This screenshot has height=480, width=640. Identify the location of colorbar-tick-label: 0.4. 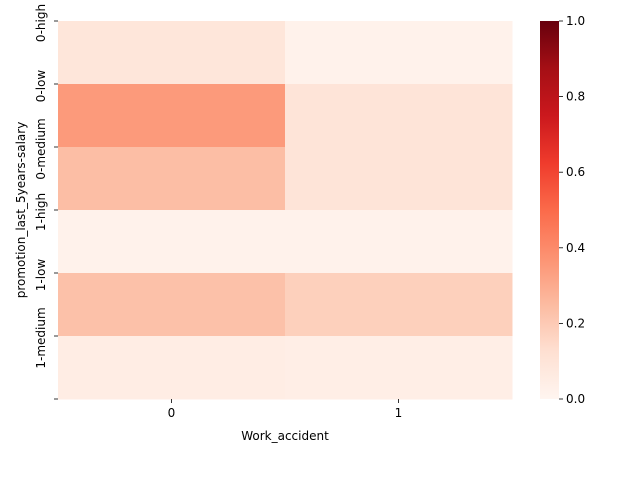
(575, 248).